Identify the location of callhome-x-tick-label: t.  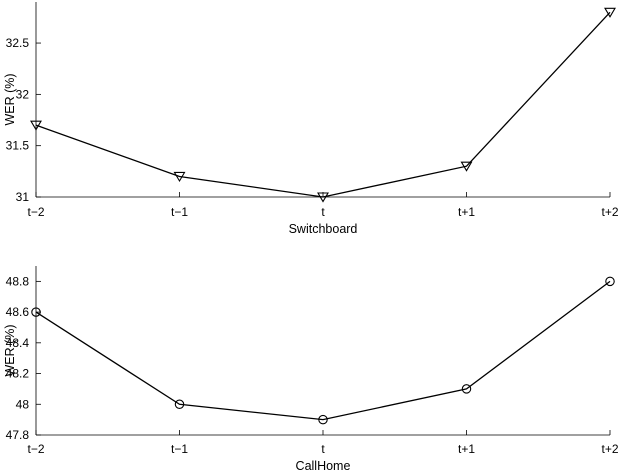
(323, 449).